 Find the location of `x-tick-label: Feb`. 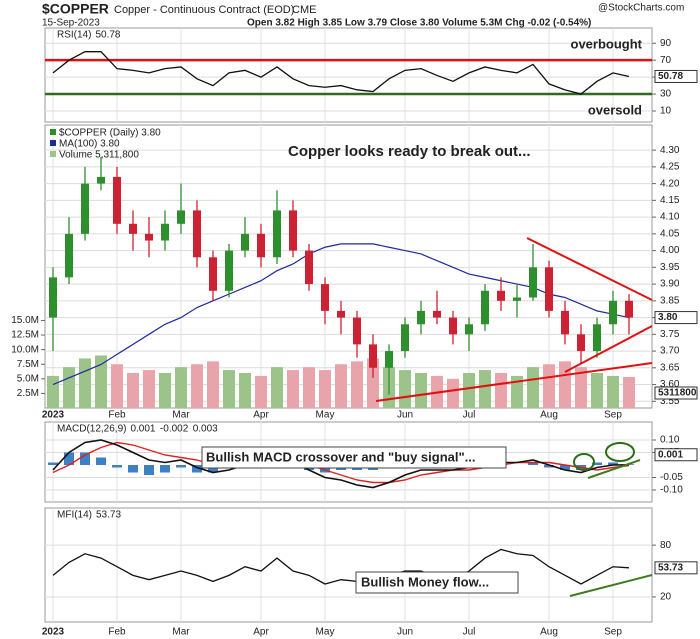

x-tick-label: Feb is located at coordinates (117, 632).